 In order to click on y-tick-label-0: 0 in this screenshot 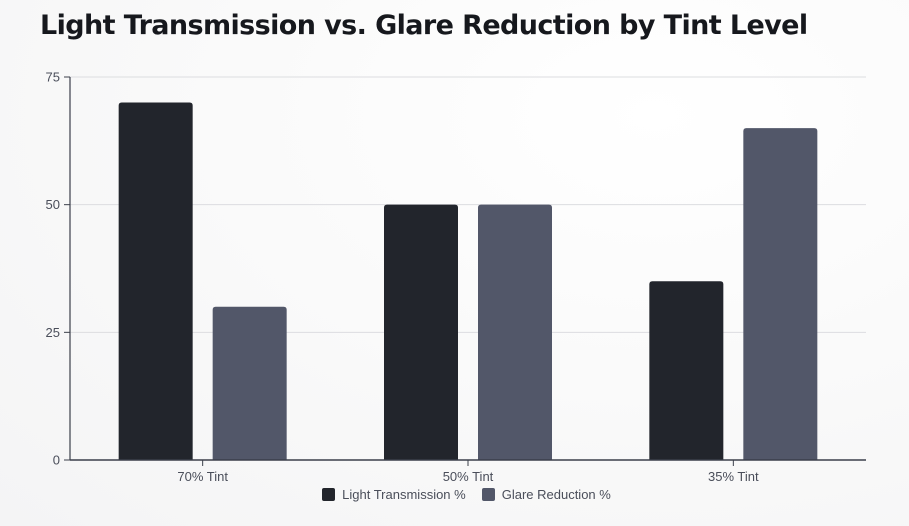, I will do `click(56, 460)`.